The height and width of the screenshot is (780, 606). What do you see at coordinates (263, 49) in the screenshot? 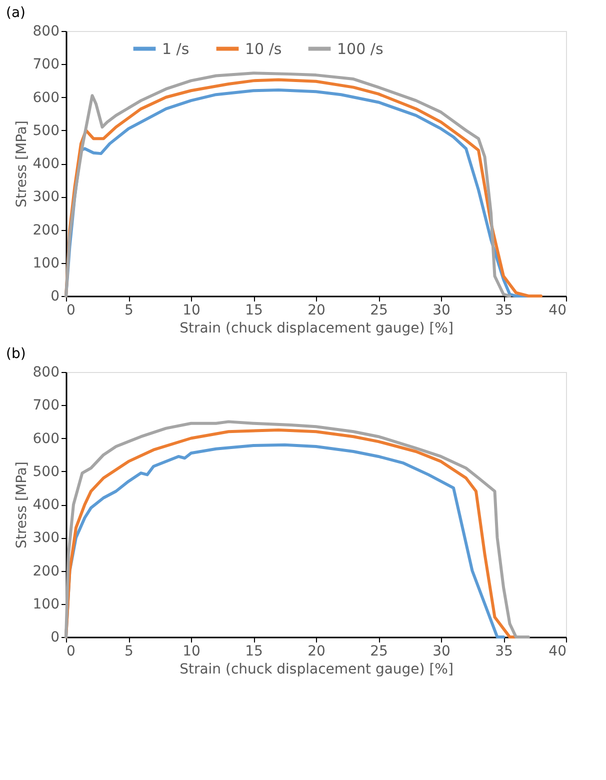
I see `legend-label: 10 /s` at bounding box center [263, 49].